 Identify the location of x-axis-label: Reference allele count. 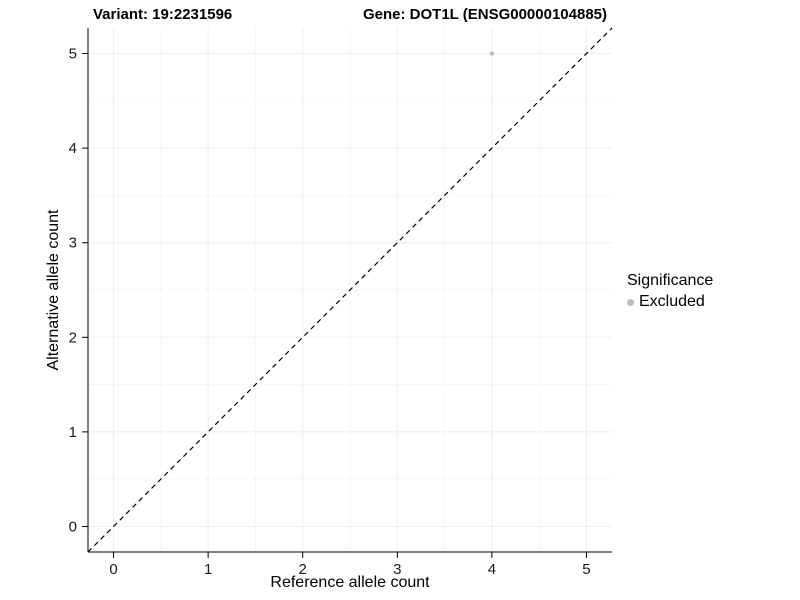
(350, 582).